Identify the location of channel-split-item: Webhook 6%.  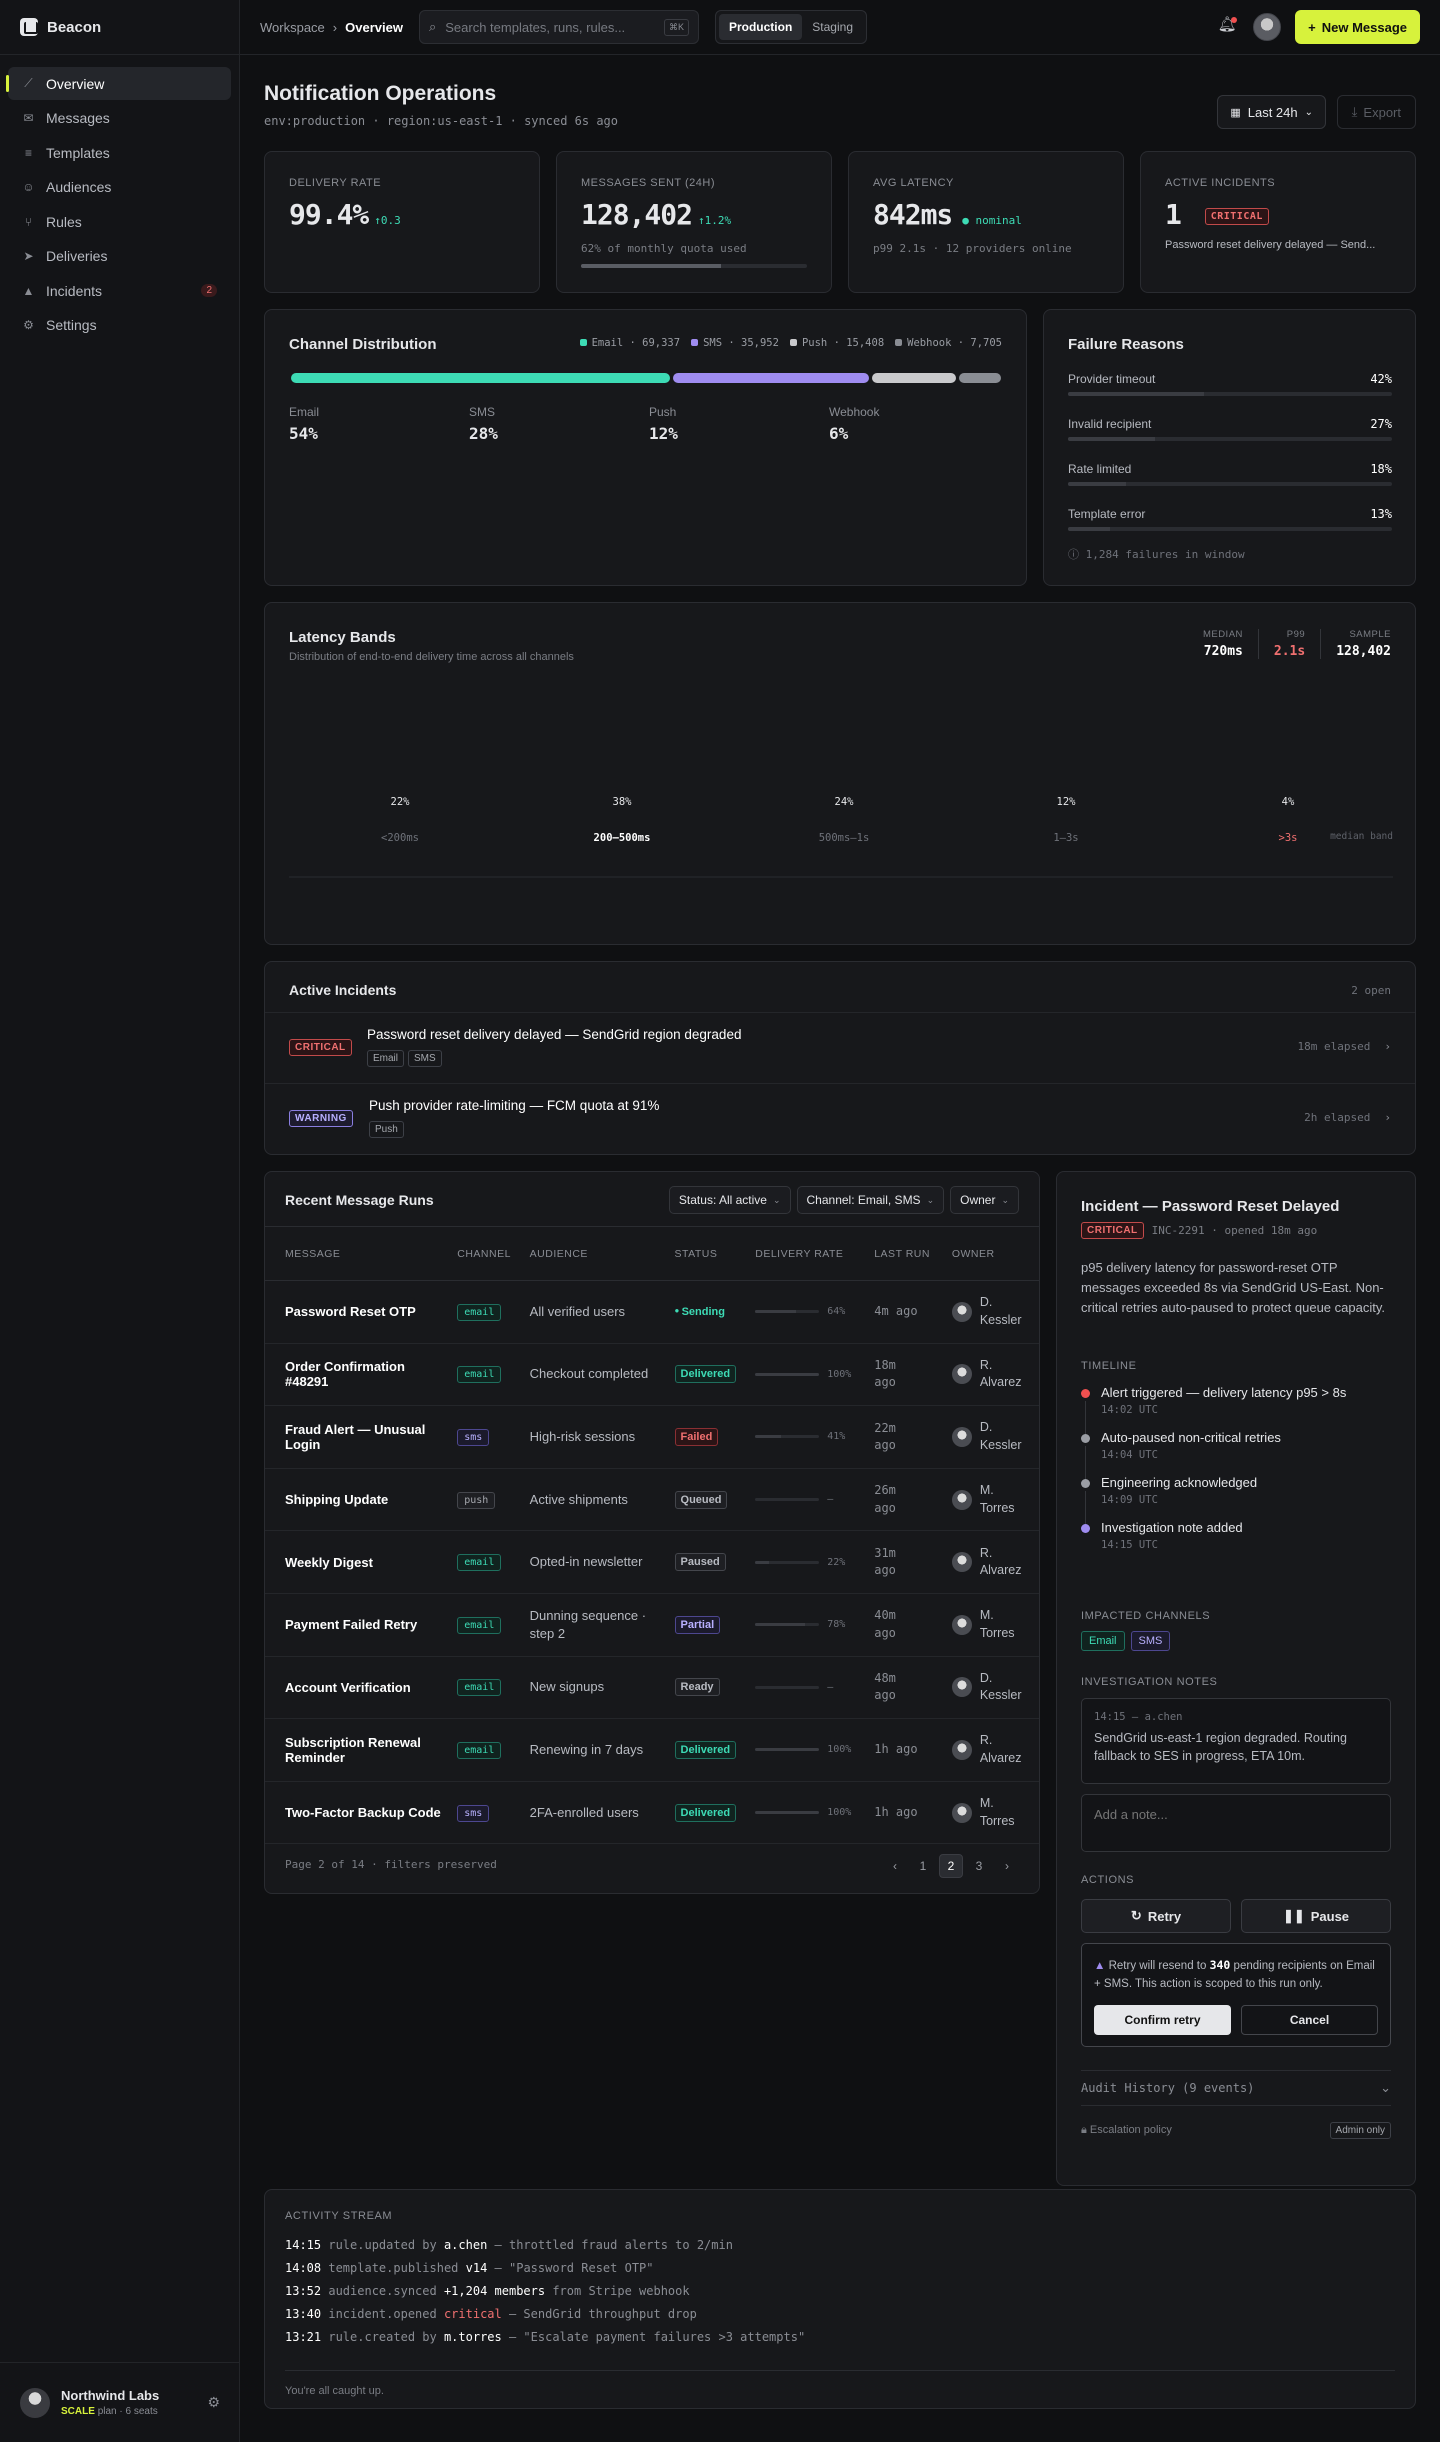
(919, 424).